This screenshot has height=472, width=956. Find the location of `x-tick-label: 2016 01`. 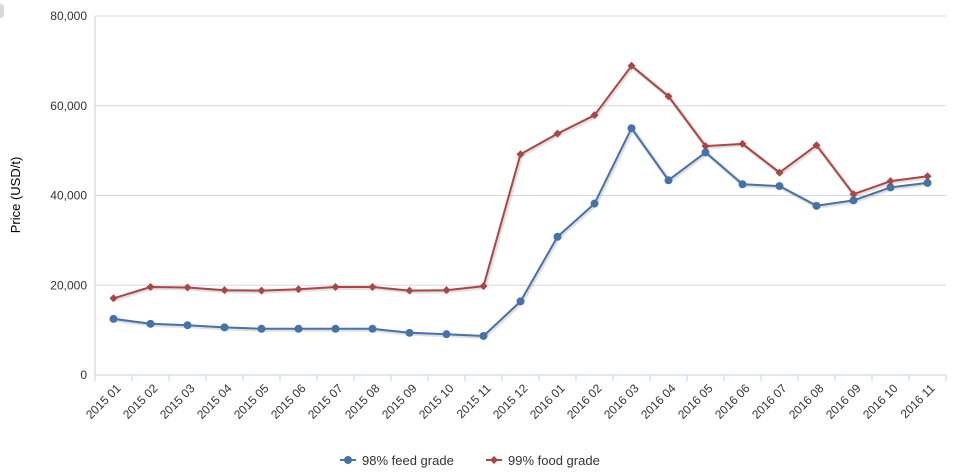

x-tick-label: 2016 01 is located at coordinates (547, 401).